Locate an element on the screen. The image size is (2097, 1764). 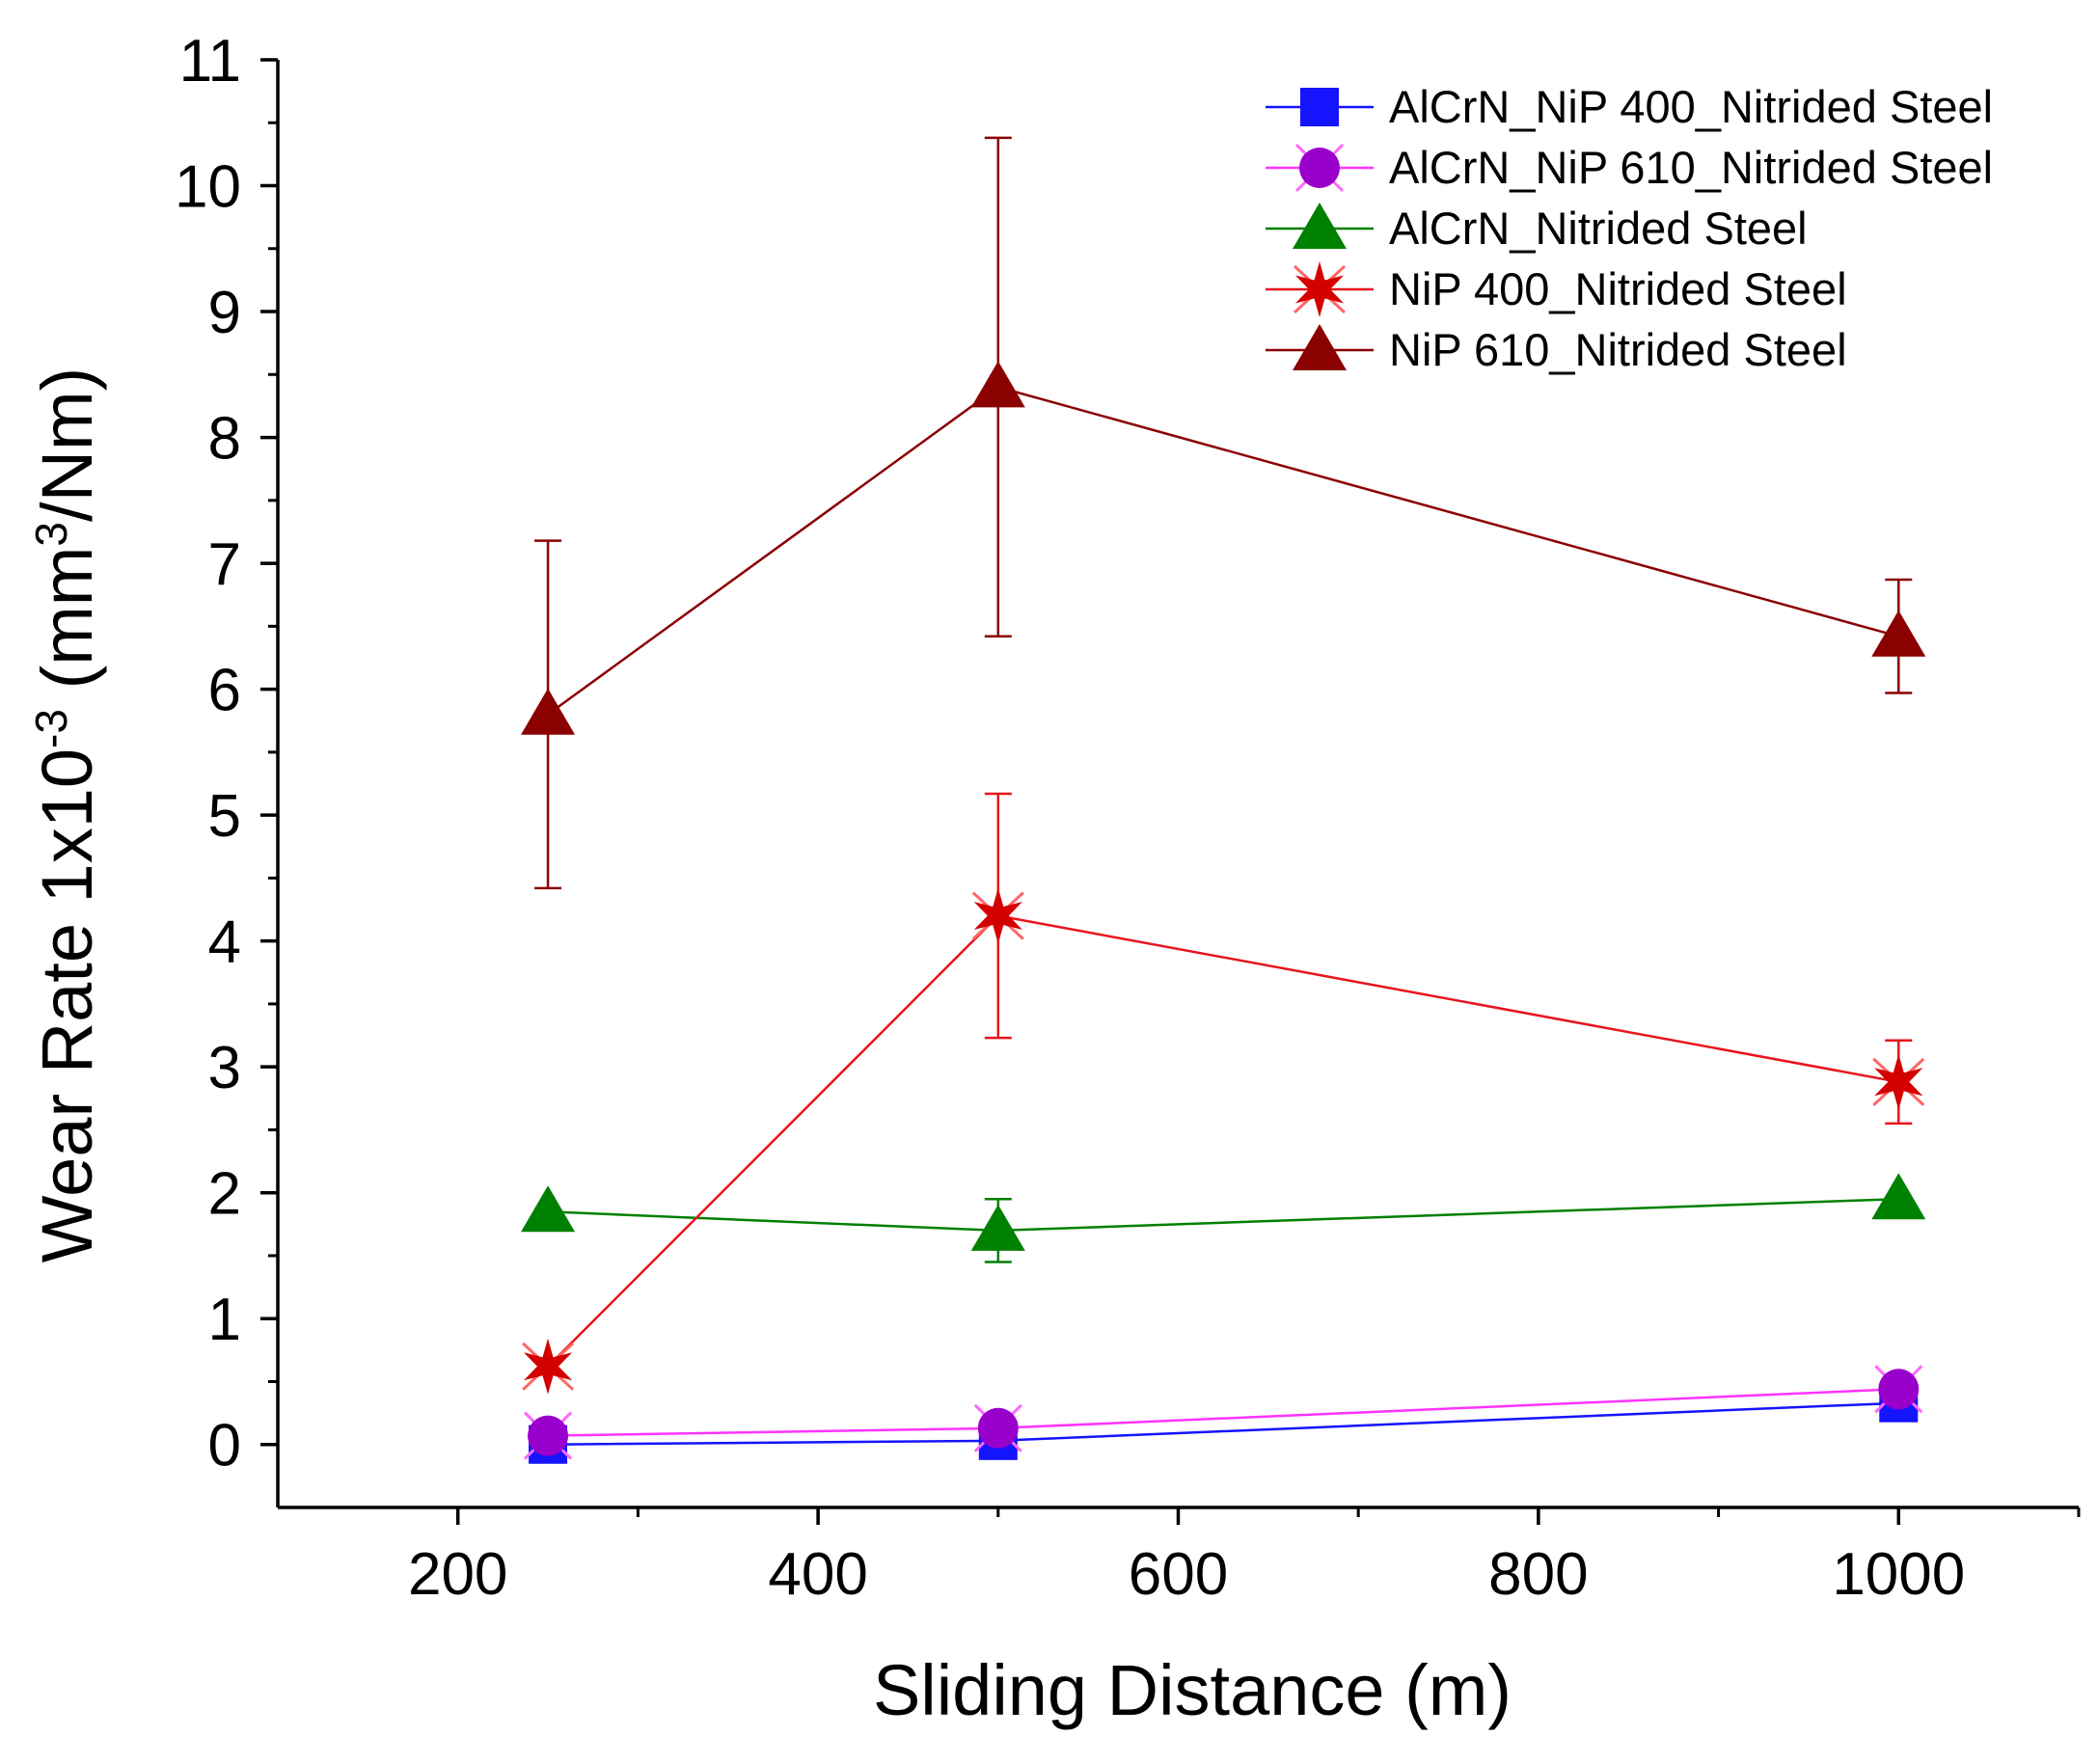
y-tick-label: 4 is located at coordinates (224, 943).